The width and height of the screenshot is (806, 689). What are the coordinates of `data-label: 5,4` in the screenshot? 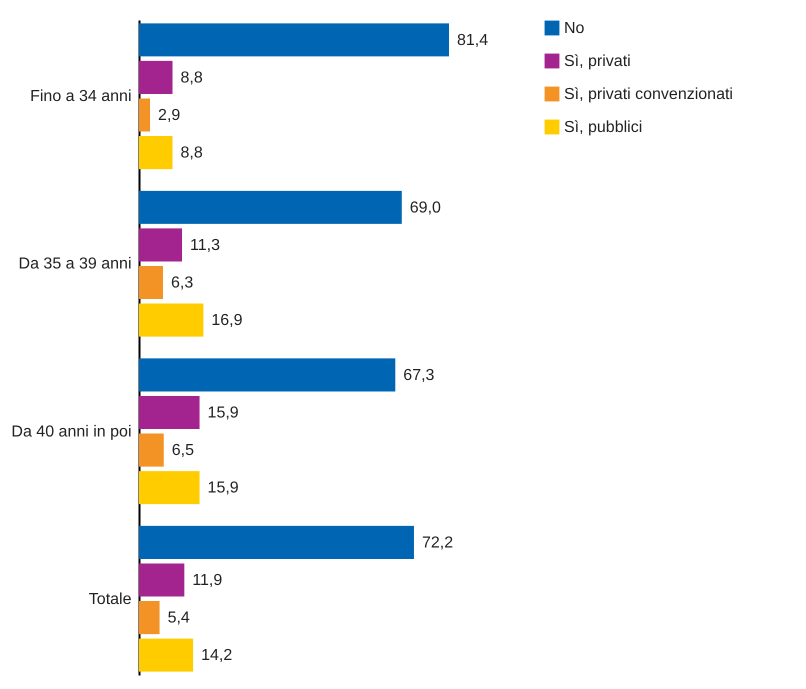 It's located at (179, 618).